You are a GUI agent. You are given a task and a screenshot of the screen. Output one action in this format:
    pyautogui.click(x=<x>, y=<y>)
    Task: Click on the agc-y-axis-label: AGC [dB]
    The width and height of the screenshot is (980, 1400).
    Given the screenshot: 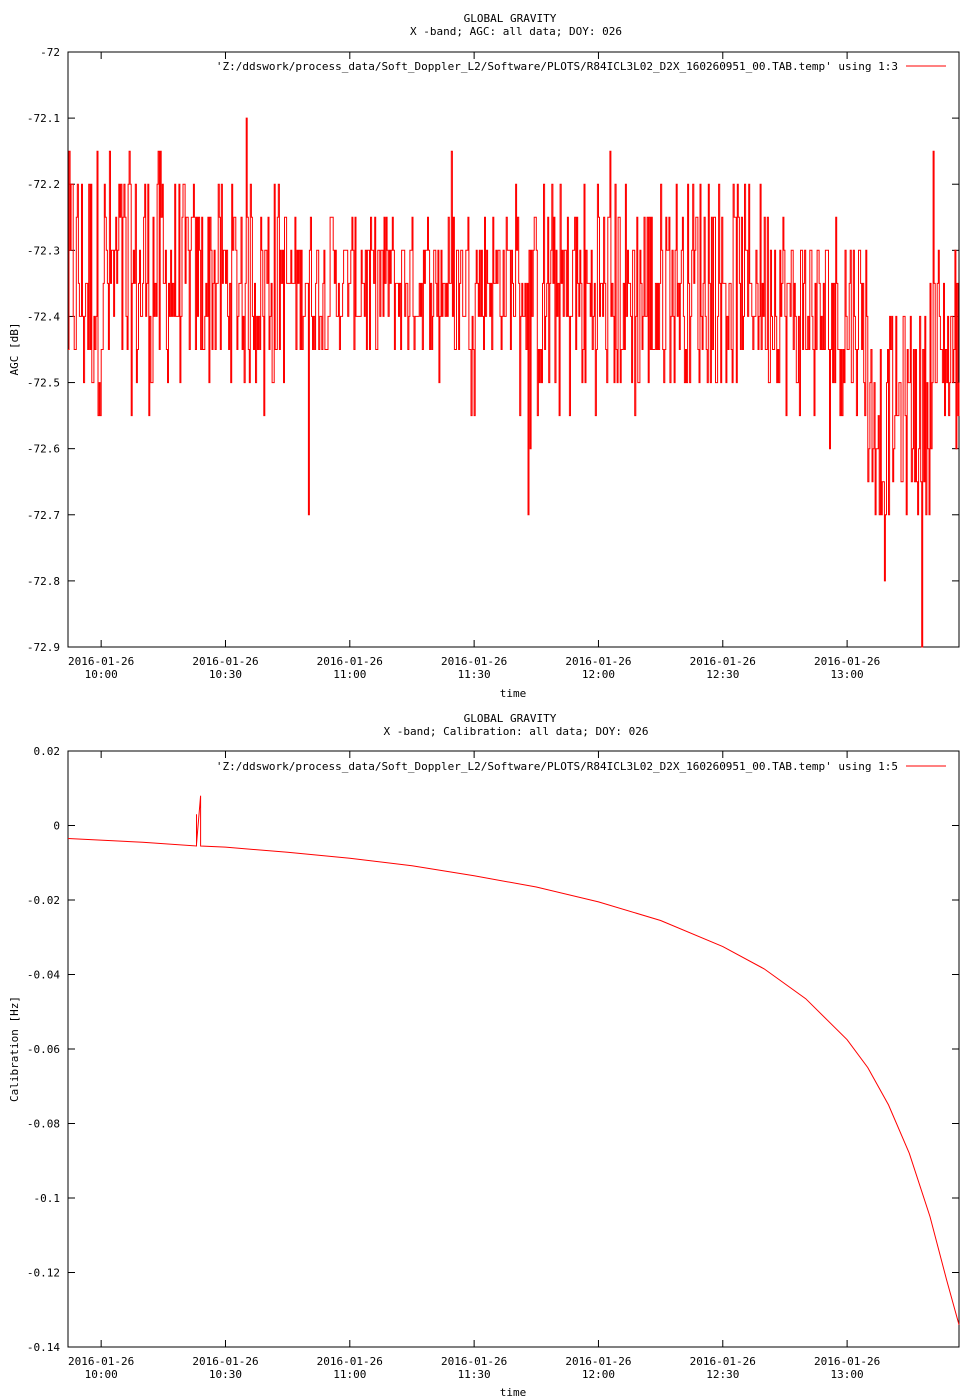 What is the action you would take?
    pyautogui.click(x=14, y=349)
    